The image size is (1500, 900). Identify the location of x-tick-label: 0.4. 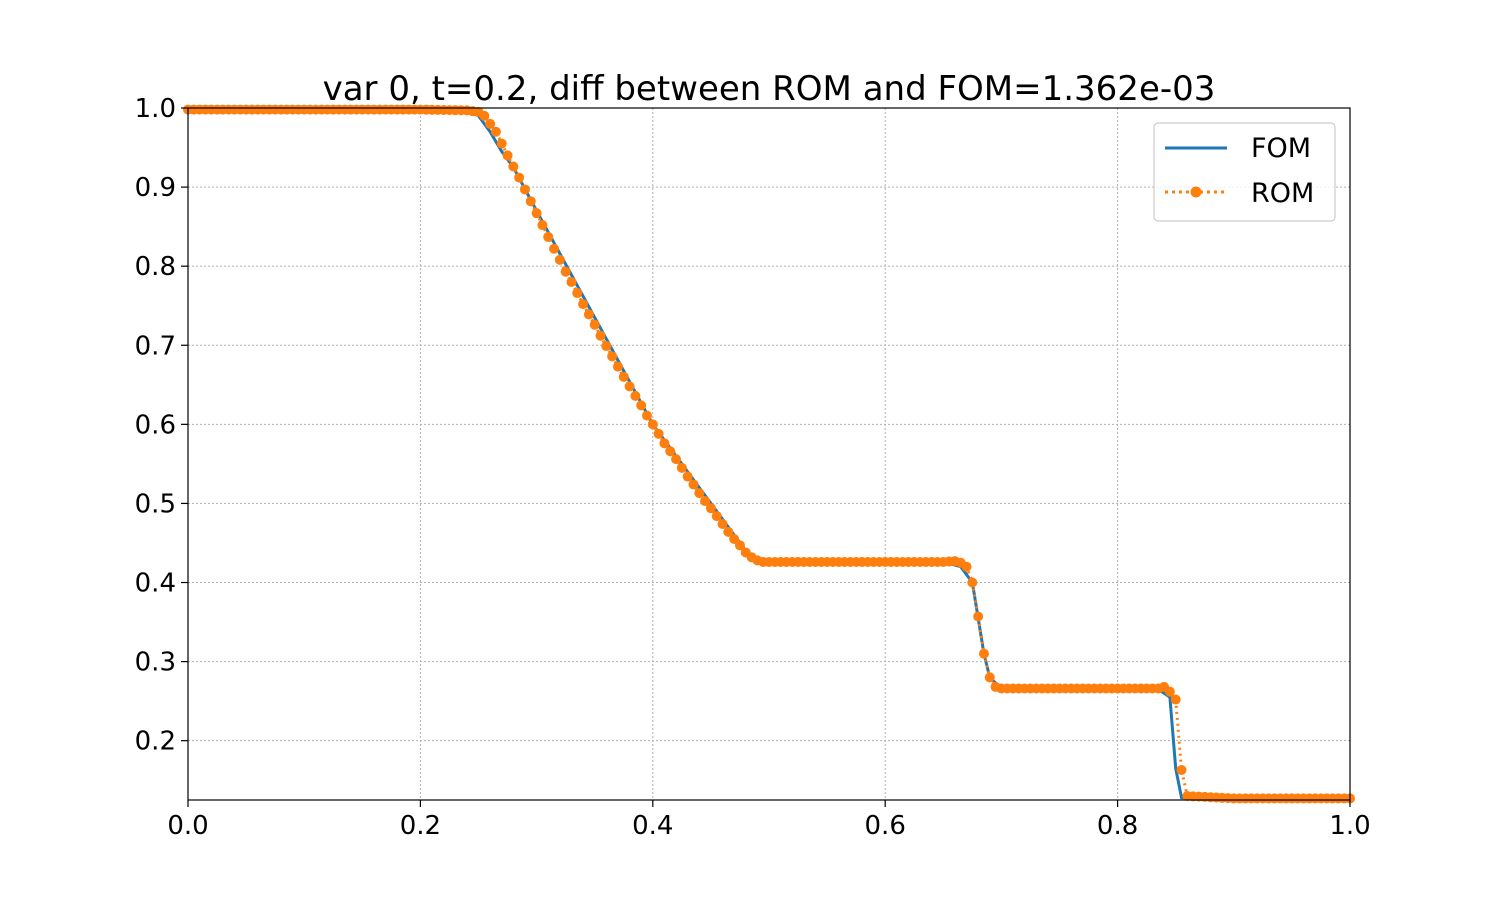
(652, 826).